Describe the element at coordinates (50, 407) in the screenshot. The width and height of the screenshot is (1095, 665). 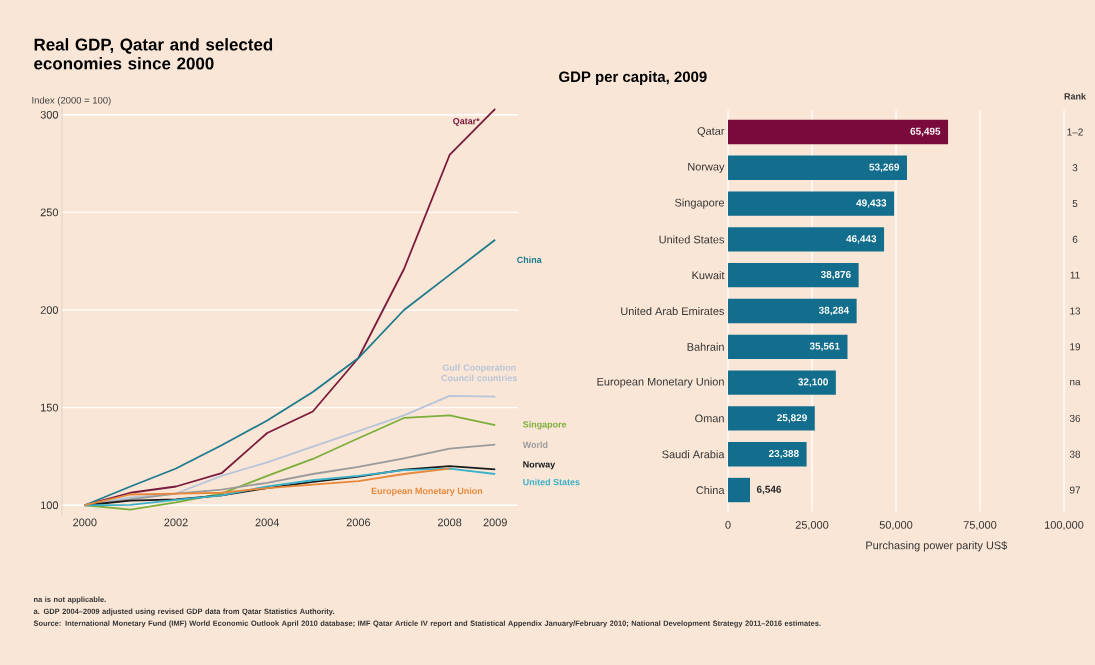
I see `y-tick-label: 150` at that location.